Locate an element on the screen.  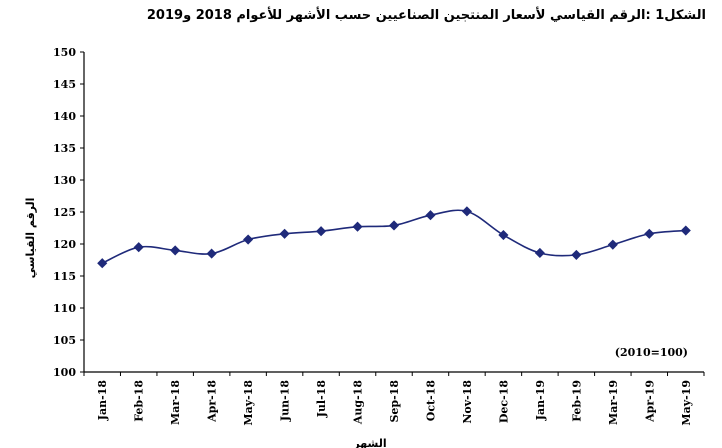
x-tick-label: Nov-18 is located at coordinates (467, 402).